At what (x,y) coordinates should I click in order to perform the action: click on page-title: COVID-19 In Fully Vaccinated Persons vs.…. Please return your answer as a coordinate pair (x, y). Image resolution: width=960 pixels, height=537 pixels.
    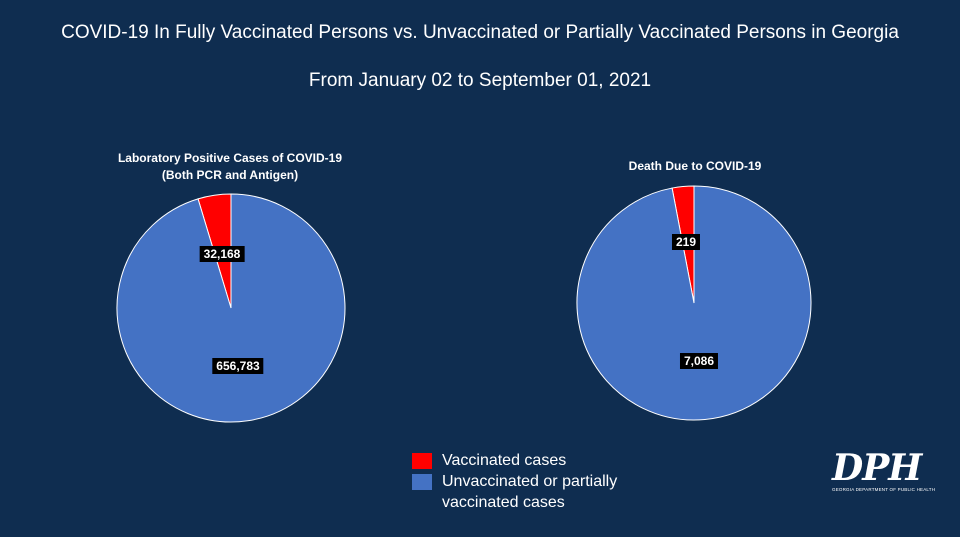
    Looking at the image, I should click on (480, 32).